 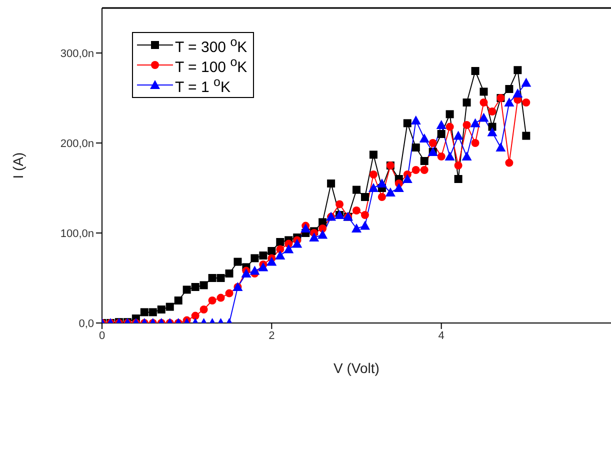 I want to click on y-tick-label: 300,0n, so click(x=77, y=54).